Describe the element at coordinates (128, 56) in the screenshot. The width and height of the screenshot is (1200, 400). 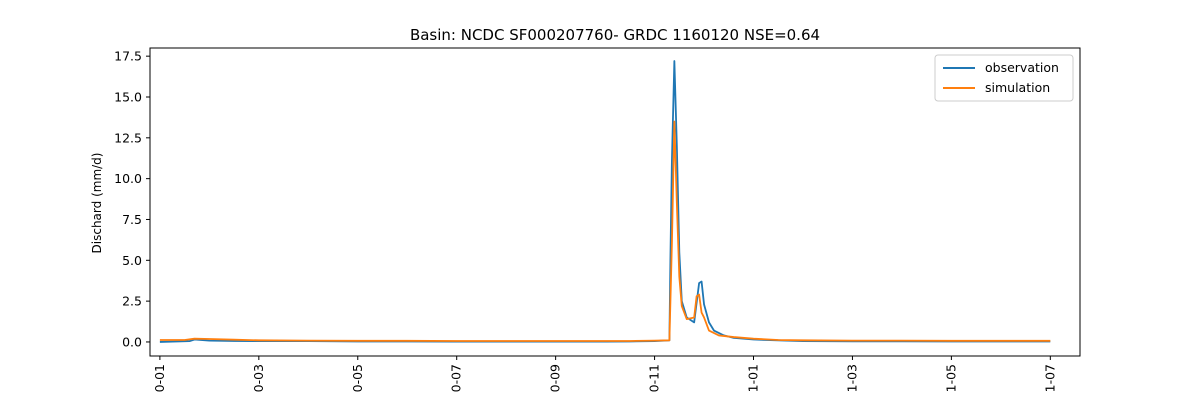
I see `y-tick-label: 17.5` at that location.